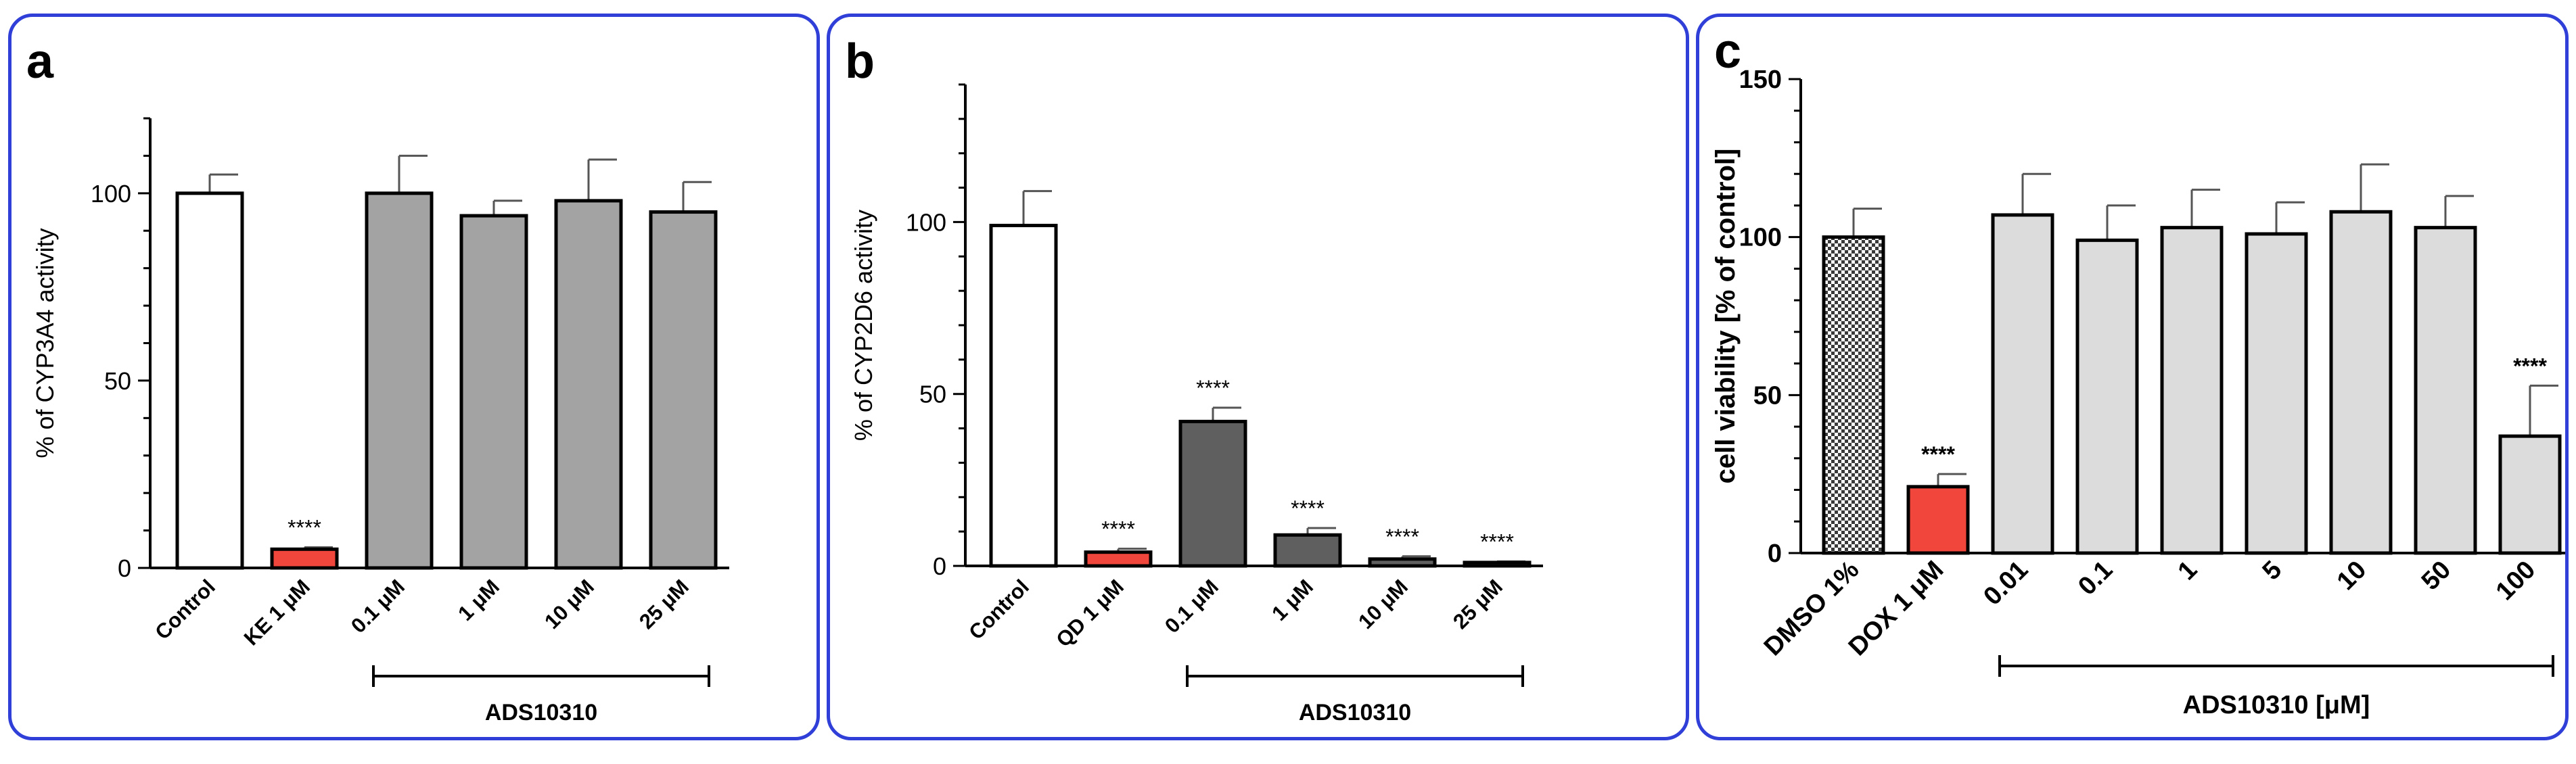 The width and height of the screenshot is (2576, 764). I want to click on panel-letter: b, so click(860, 61).